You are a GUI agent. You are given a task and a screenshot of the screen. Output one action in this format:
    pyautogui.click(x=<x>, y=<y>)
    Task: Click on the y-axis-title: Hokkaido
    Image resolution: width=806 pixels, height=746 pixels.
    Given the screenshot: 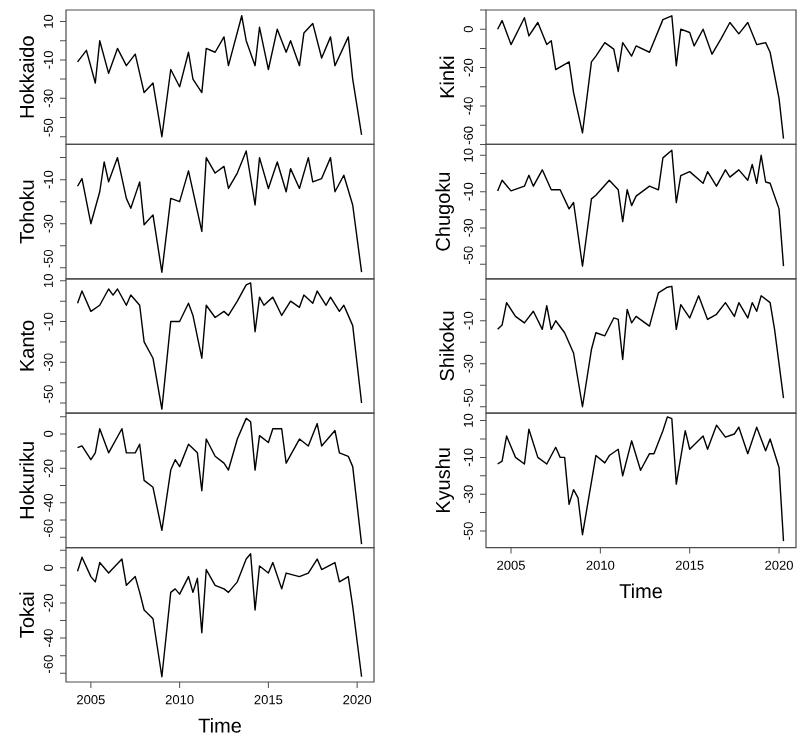 What is the action you would take?
    pyautogui.click(x=26, y=77)
    